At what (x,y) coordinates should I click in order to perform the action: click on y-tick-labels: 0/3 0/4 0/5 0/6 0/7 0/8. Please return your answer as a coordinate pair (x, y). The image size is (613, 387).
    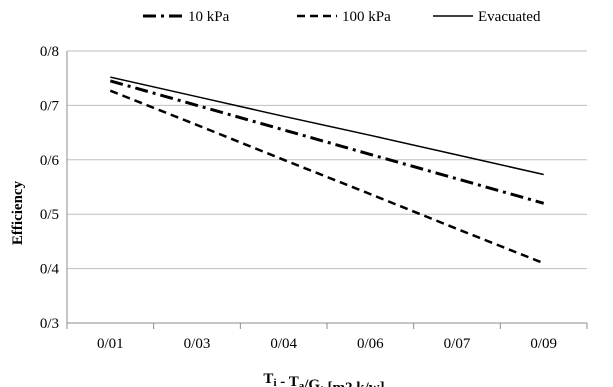
    Looking at the image, I should click on (50, 188).